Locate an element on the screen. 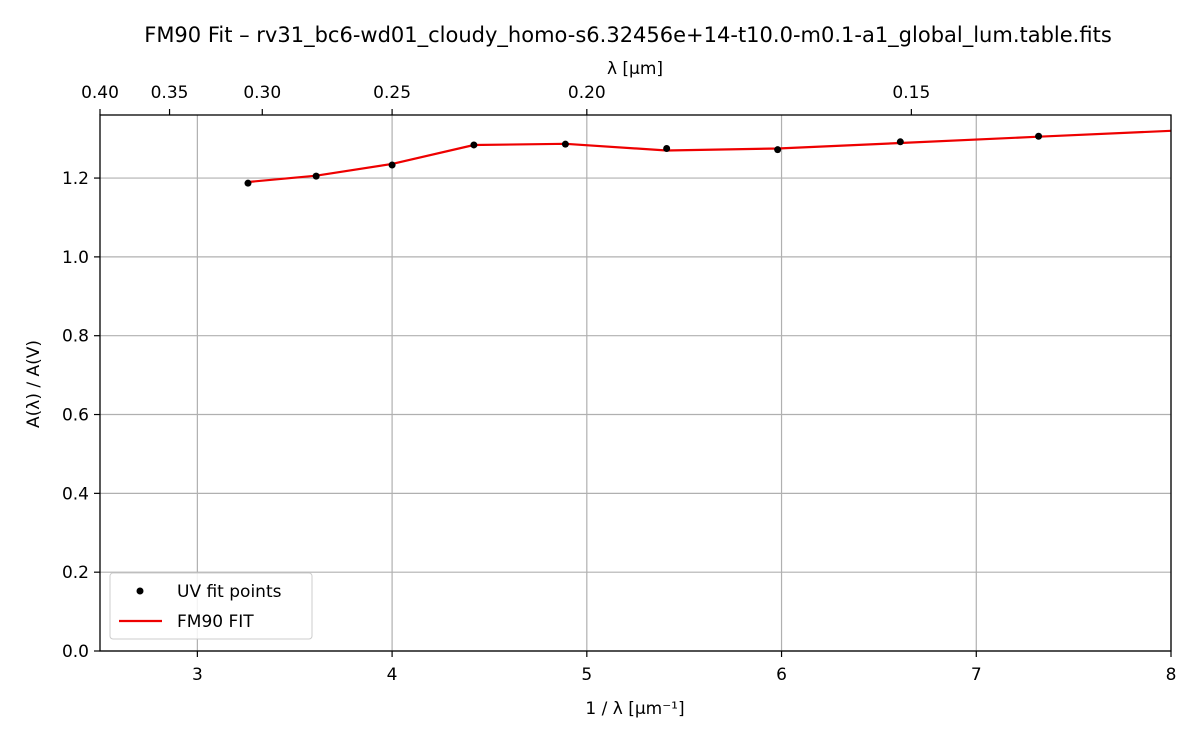 Image resolution: width=1200 pixels, height=750 pixels. legend-label-fit: FM90 FIT is located at coordinates (215, 622).